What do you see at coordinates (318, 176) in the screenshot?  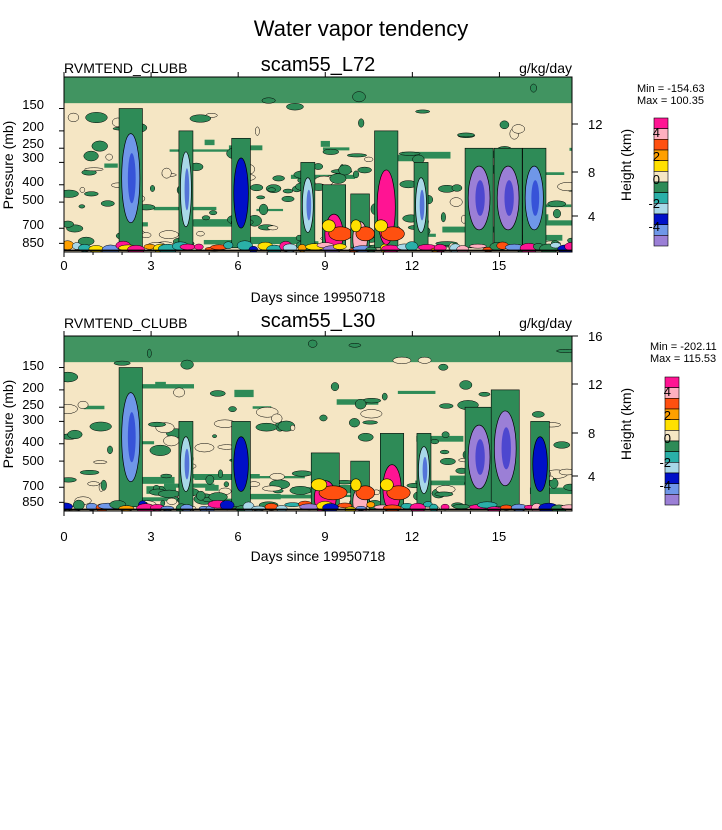 I see `top-y-tickmarks` at bounding box center [318, 176].